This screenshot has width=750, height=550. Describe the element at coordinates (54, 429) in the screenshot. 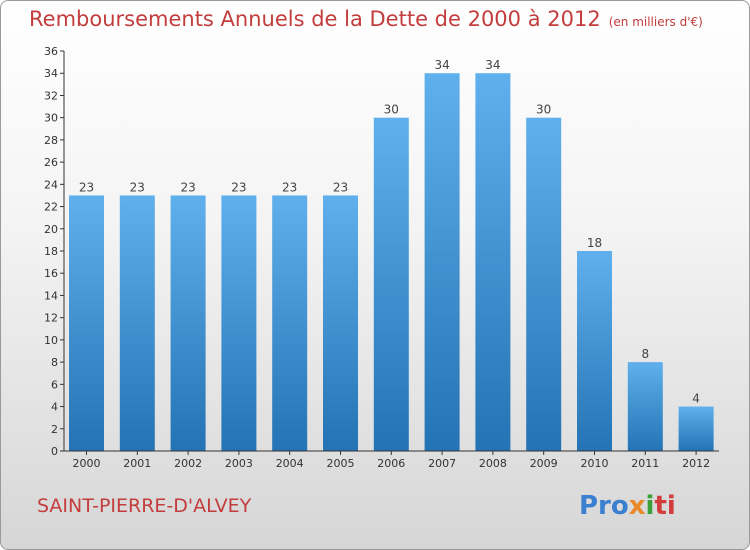

I see `y-tick-label-2: 2` at that location.